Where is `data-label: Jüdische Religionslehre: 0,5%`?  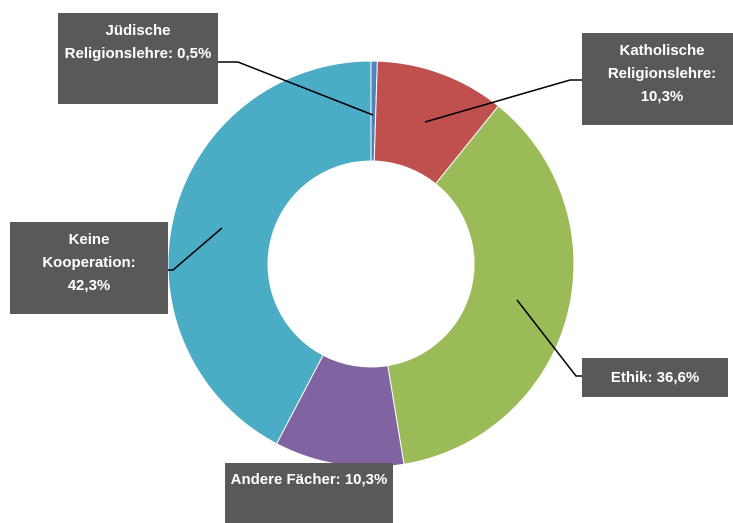 data-label: Jüdische Religionslehre: 0,5% is located at coordinates (138, 58).